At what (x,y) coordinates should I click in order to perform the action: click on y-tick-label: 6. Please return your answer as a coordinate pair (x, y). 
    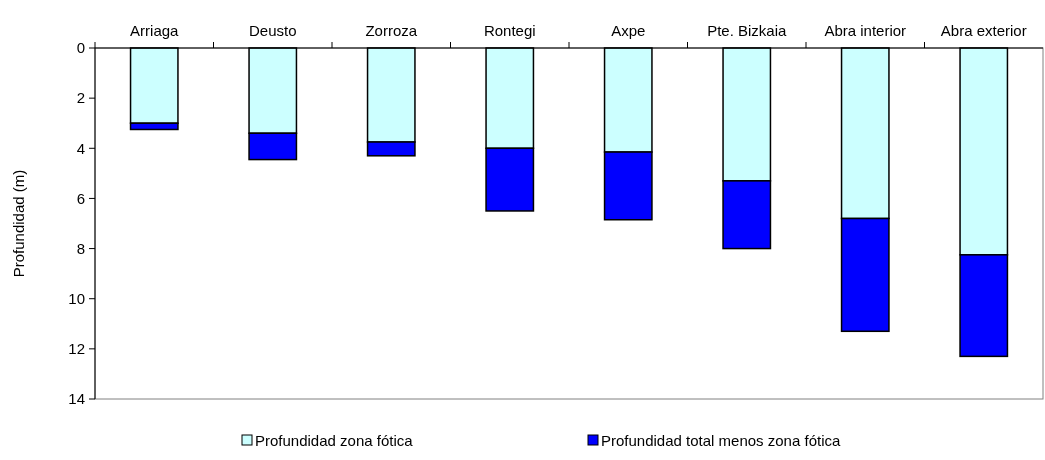
    Looking at the image, I should click on (80, 198).